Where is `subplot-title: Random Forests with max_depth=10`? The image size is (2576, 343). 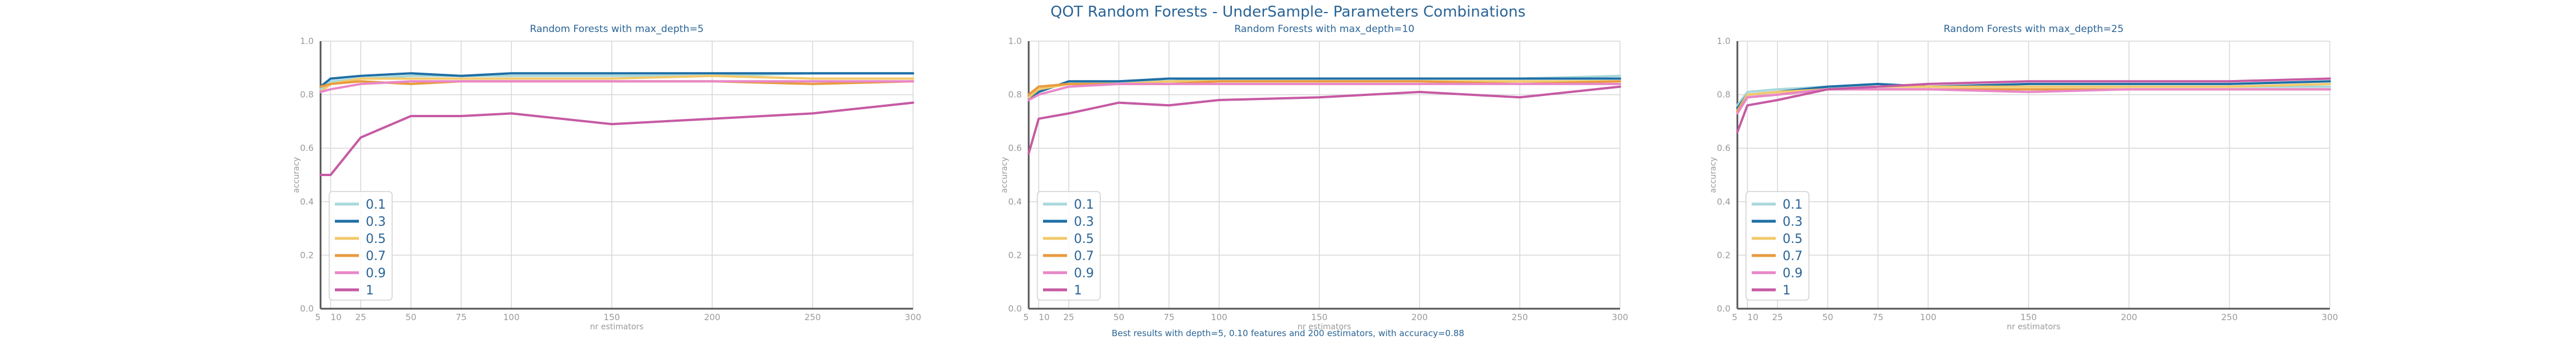
subplot-title: Random Forests with max_depth=10 is located at coordinates (1324, 29).